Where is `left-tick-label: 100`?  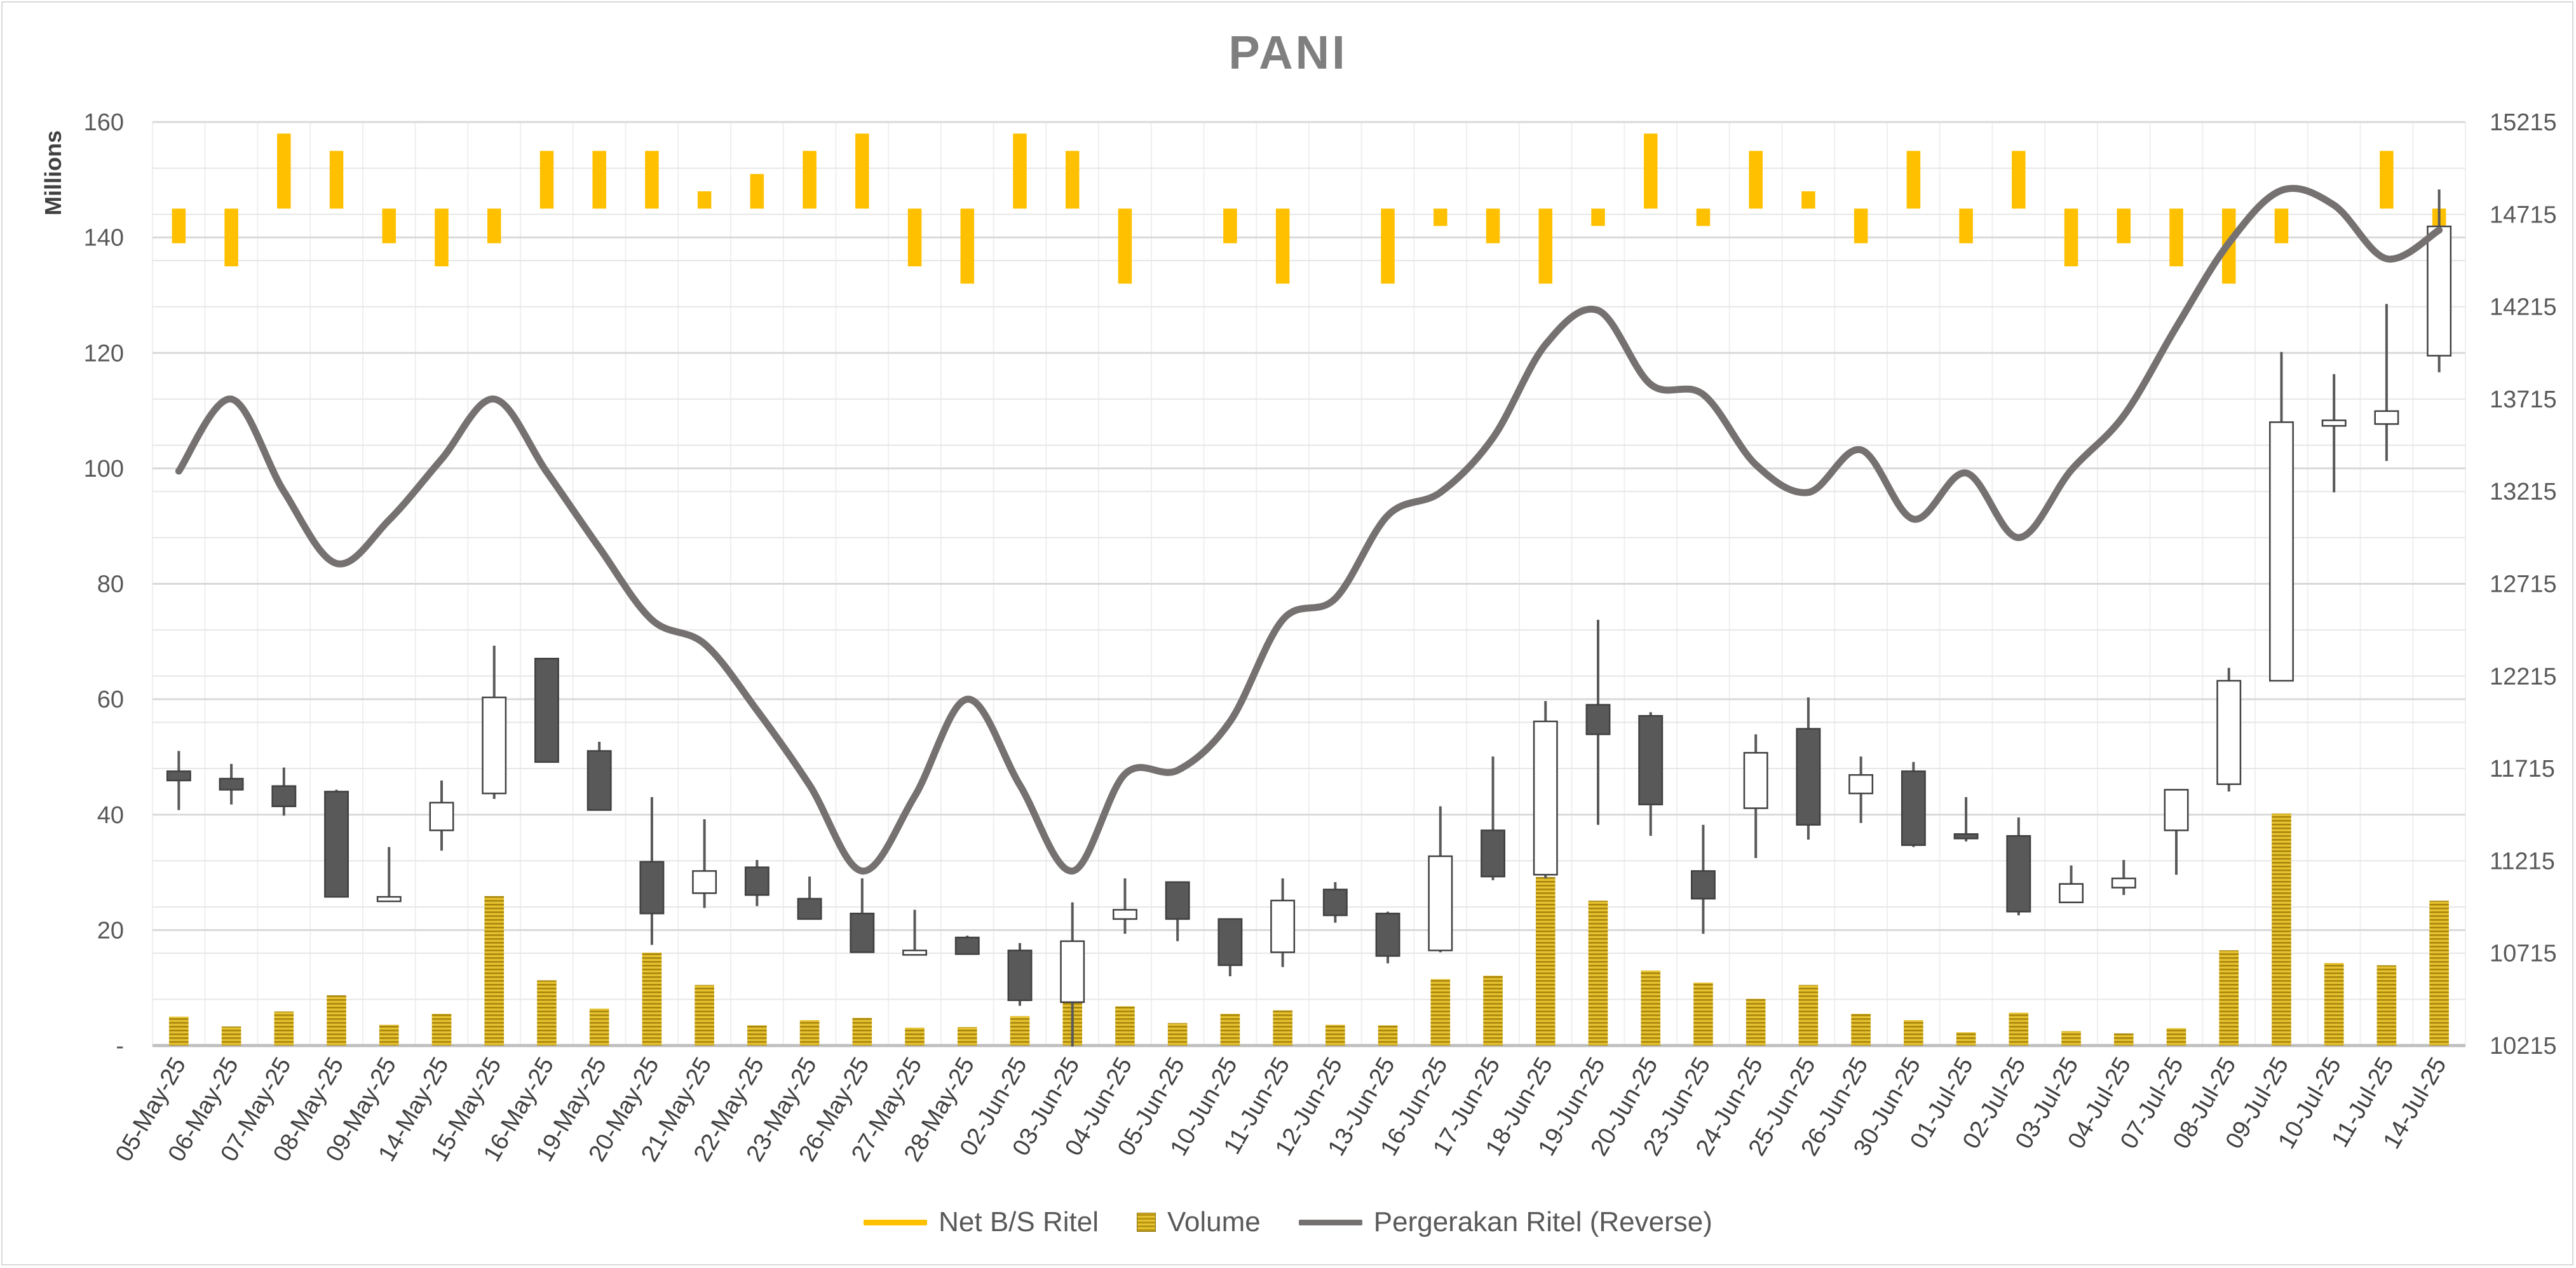
left-tick-label: 100 is located at coordinates (104, 469).